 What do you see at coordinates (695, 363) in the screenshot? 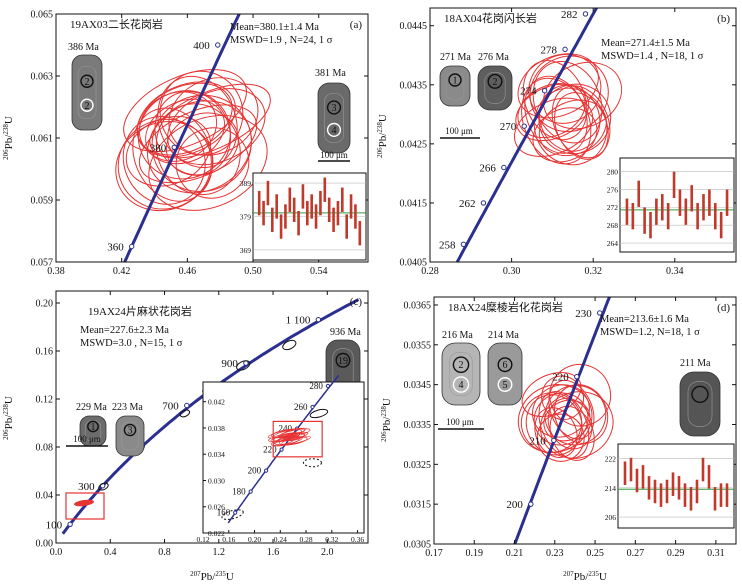
I see `zircon-age-label: 211 Ma` at bounding box center [695, 363].